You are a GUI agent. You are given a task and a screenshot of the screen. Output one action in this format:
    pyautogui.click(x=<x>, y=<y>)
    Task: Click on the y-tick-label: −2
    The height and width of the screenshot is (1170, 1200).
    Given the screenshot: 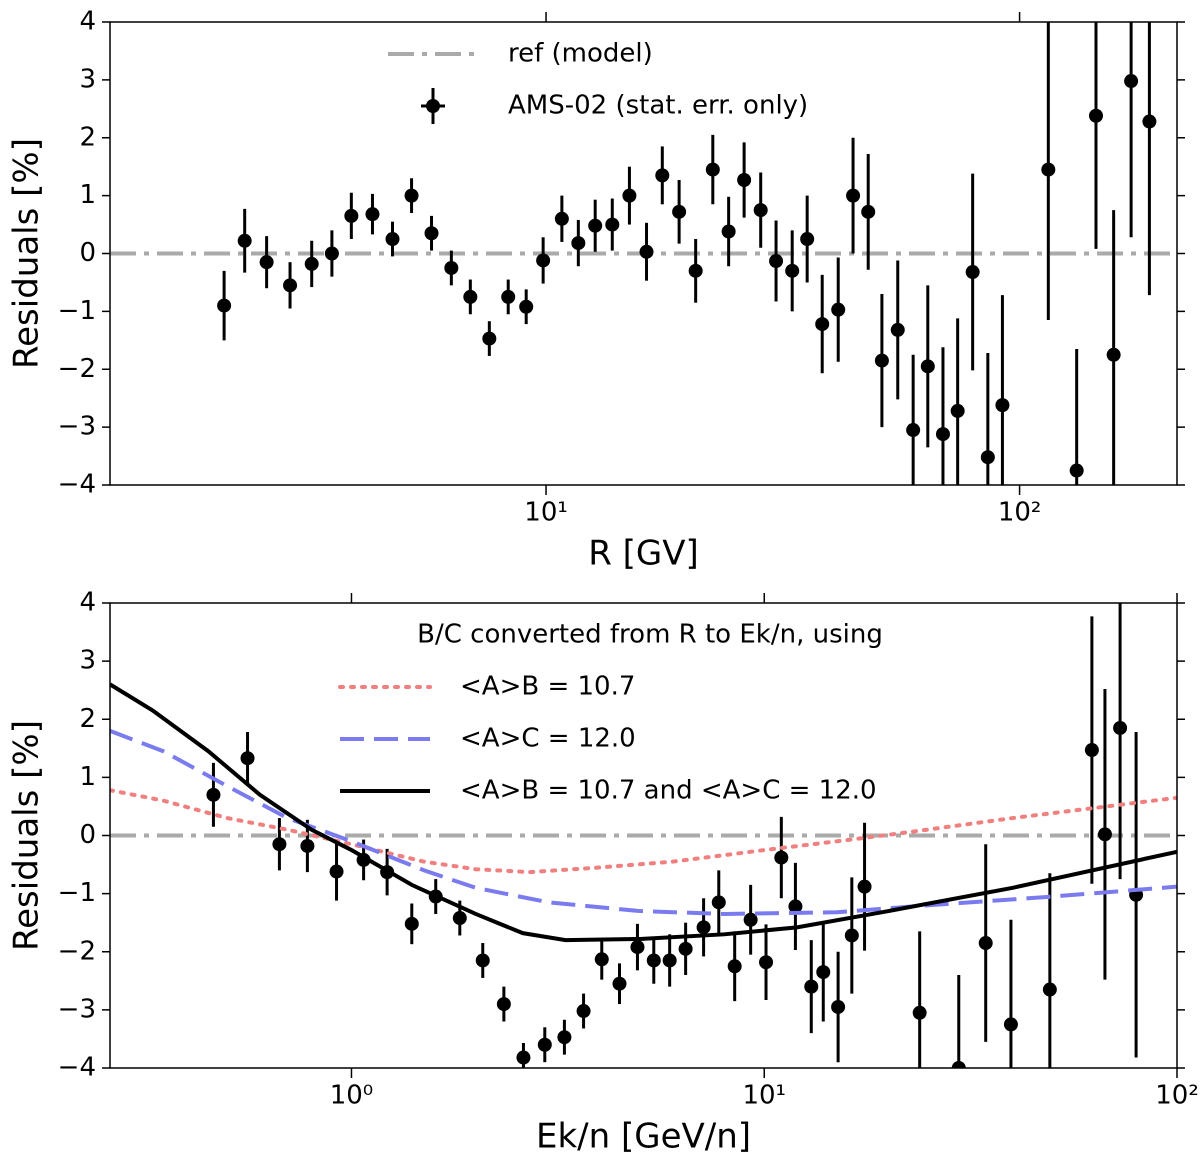 What is the action you would take?
    pyautogui.click(x=77, y=369)
    